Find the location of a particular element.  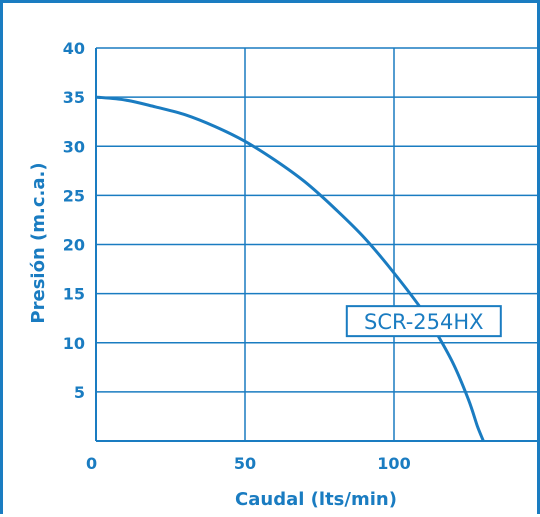

series-label-box is located at coordinates (423, 321).